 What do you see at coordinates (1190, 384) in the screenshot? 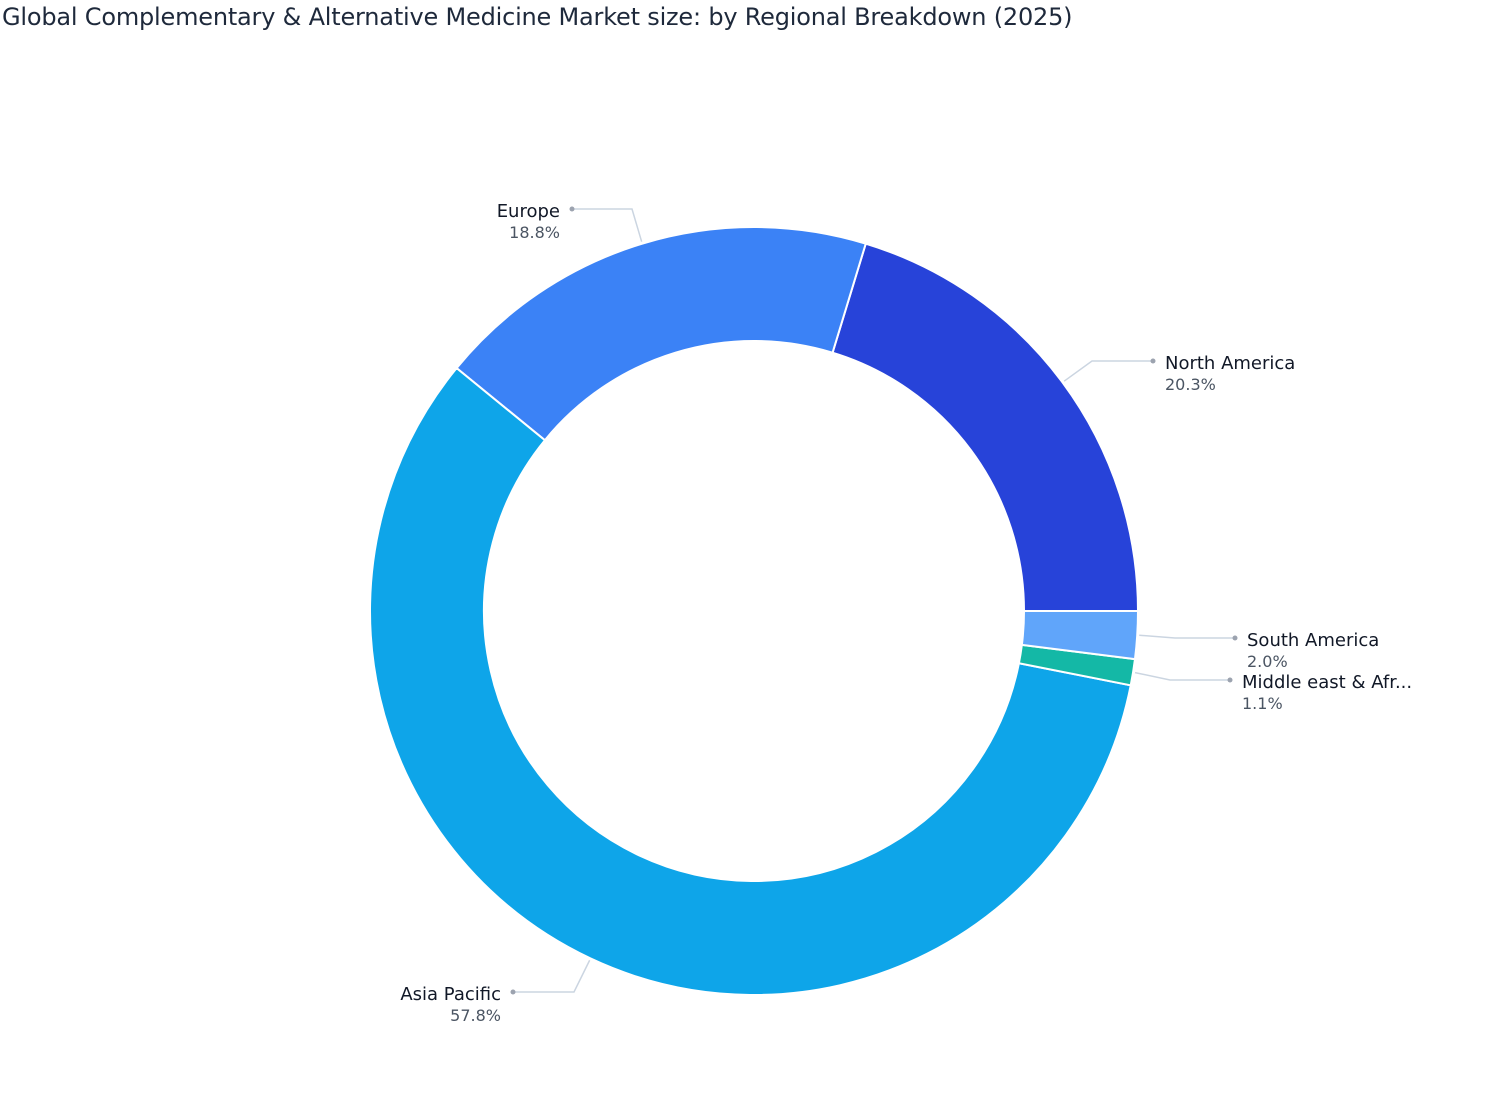
I see `label-value: 20.3%` at bounding box center [1190, 384].